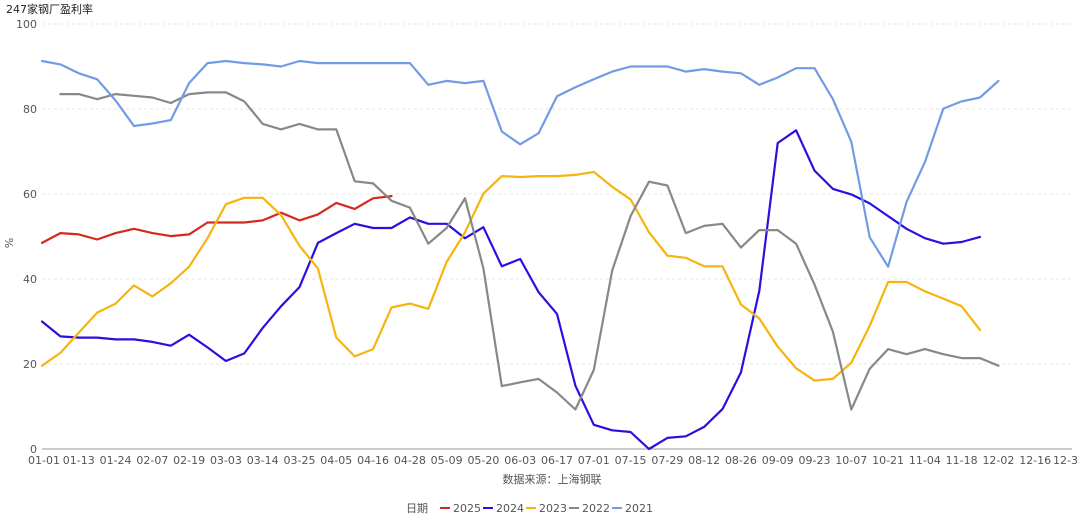 Image resolution: width=1080 pixels, height=518 pixels. What do you see at coordinates (552, 479) in the screenshot?
I see `x-axis-label: 数据来源：上海钢联` at bounding box center [552, 479].